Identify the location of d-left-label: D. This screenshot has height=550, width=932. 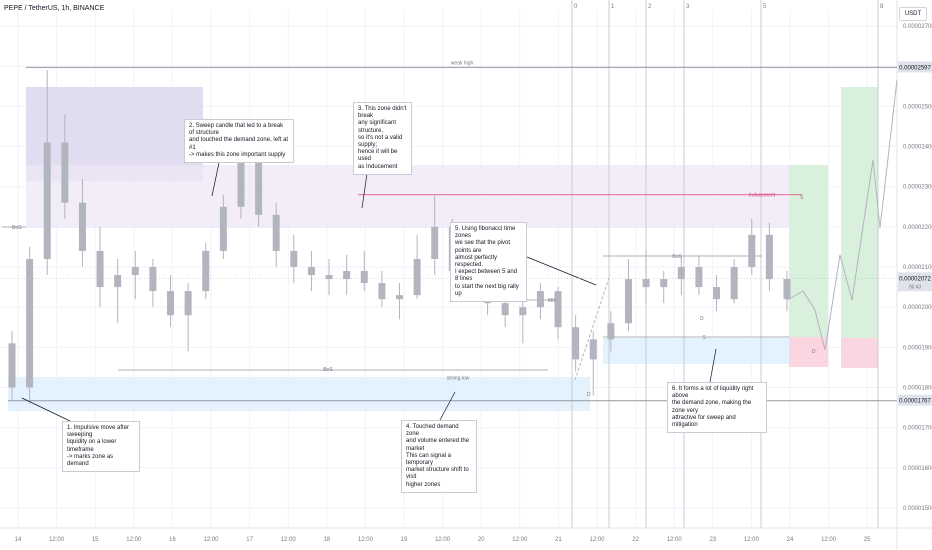
(589, 395).